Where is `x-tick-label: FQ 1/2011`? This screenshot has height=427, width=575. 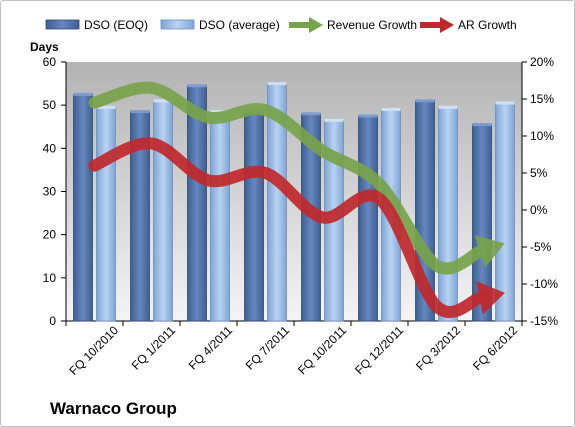 x-tick-label: FQ 1/2011 is located at coordinates (154, 348).